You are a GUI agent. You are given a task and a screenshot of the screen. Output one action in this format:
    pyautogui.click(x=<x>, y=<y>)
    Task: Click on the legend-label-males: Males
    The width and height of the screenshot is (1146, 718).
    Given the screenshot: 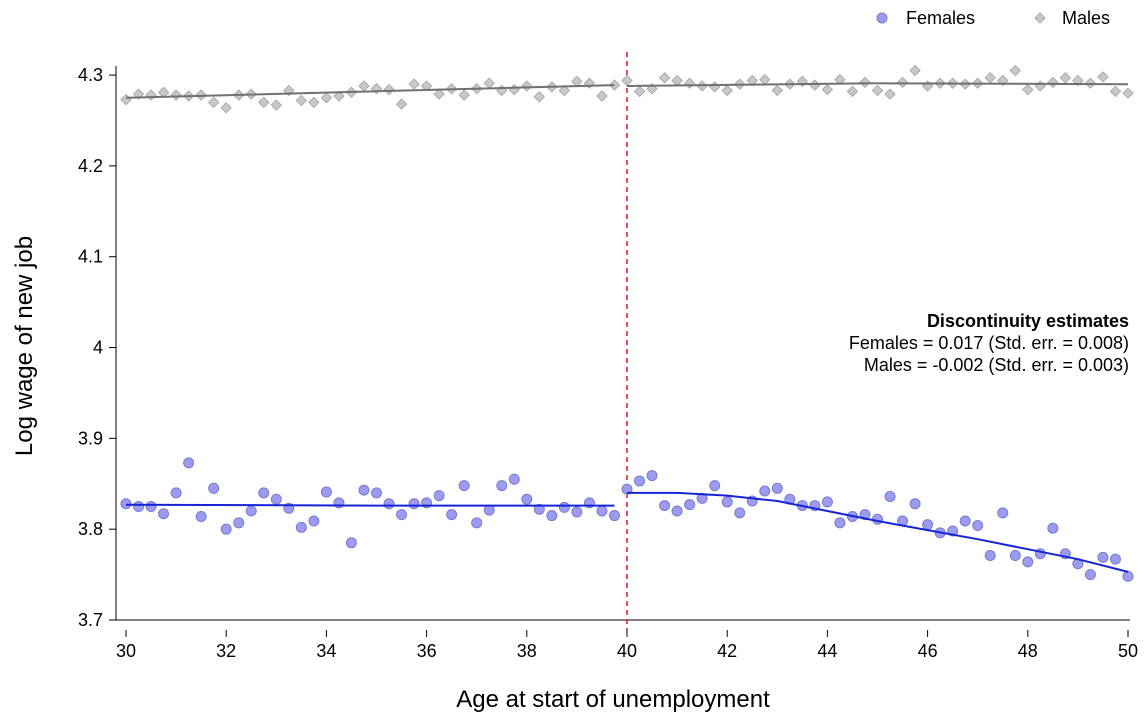 What is the action you would take?
    pyautogui.click(x=1086, y=18)
    